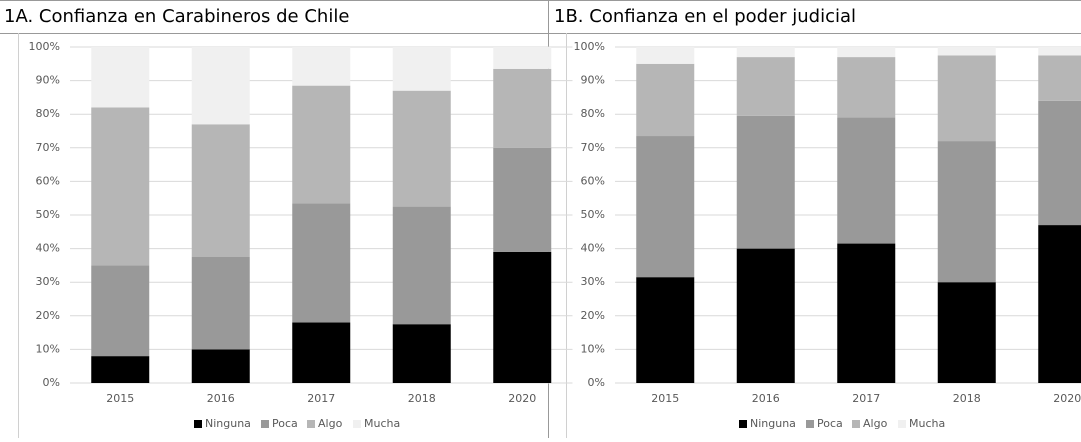  I want to click on chart-title: 1A. Confianza en Carabineros de Chile, so click(176, 16).